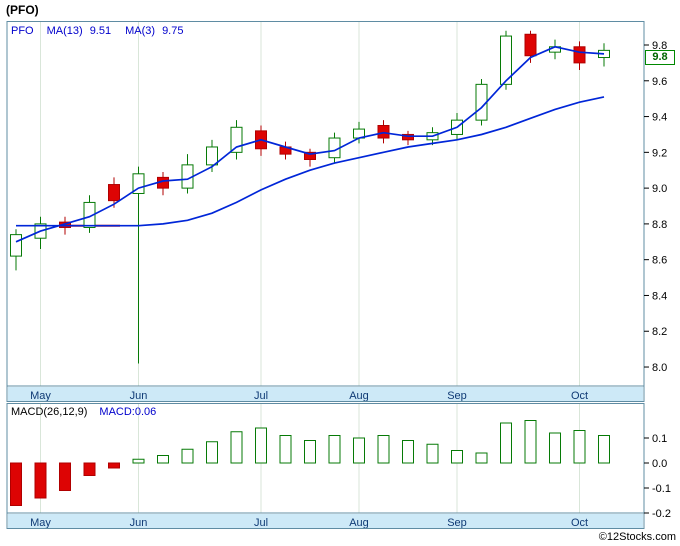  Describe the element at coordinates (659, 153) in the screenshot. I see `y-tick-label: 9.2` at that location.